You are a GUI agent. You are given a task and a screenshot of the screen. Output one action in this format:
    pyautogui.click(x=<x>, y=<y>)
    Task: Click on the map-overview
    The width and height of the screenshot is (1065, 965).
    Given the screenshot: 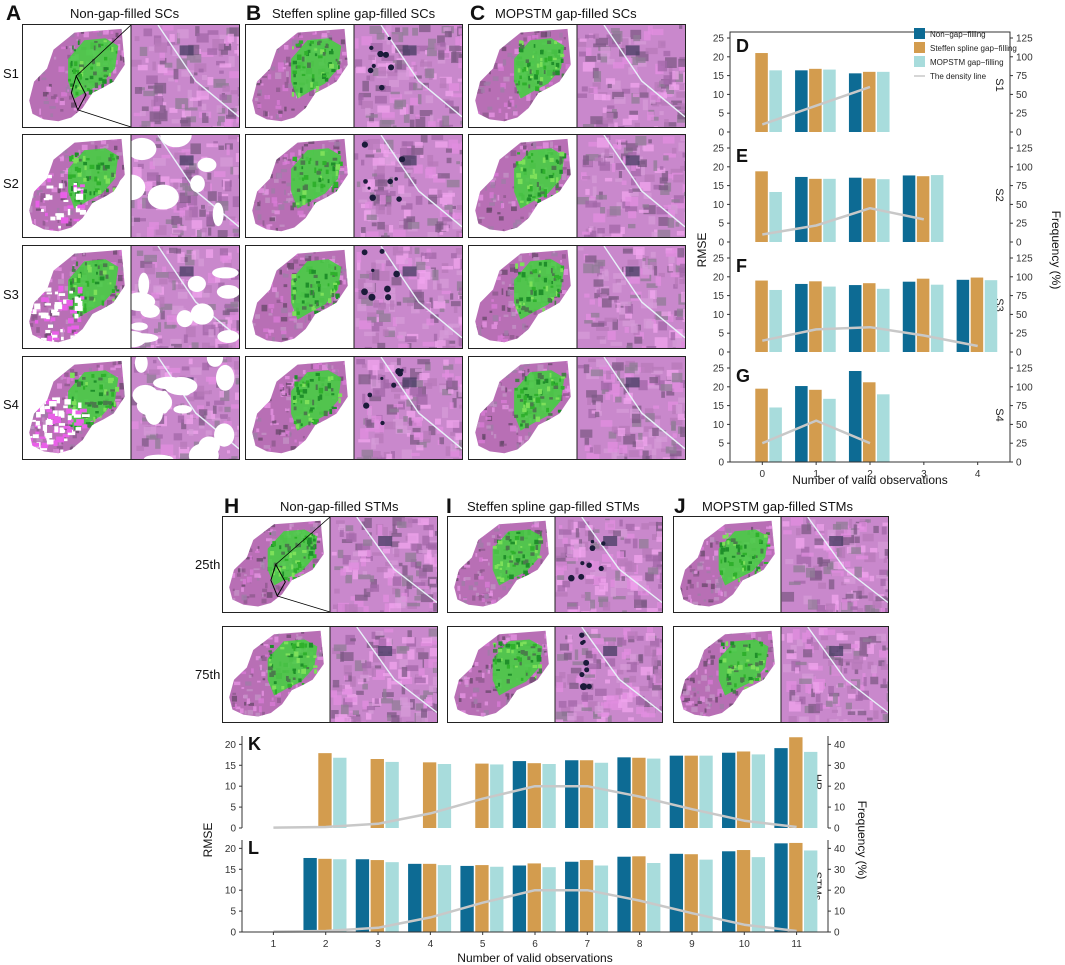 What is the action you would take?
    pyautogui.click(x=300, y=296)
    